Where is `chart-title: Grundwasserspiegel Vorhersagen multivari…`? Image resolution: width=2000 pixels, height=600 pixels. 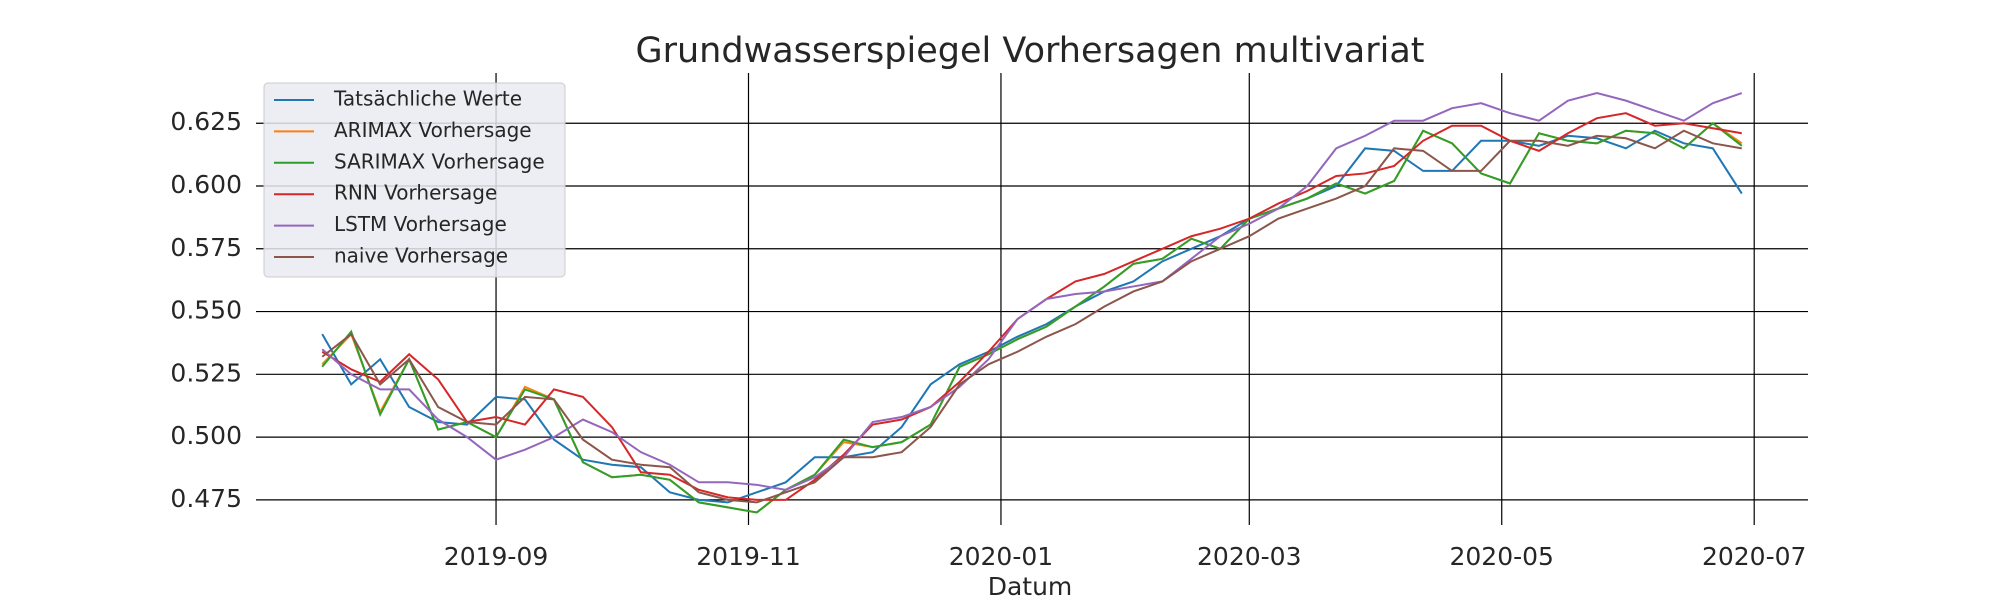
chart-title: Grundwasserspiegel Vorhersagen multivari… is located at coordinates (1029, 51).